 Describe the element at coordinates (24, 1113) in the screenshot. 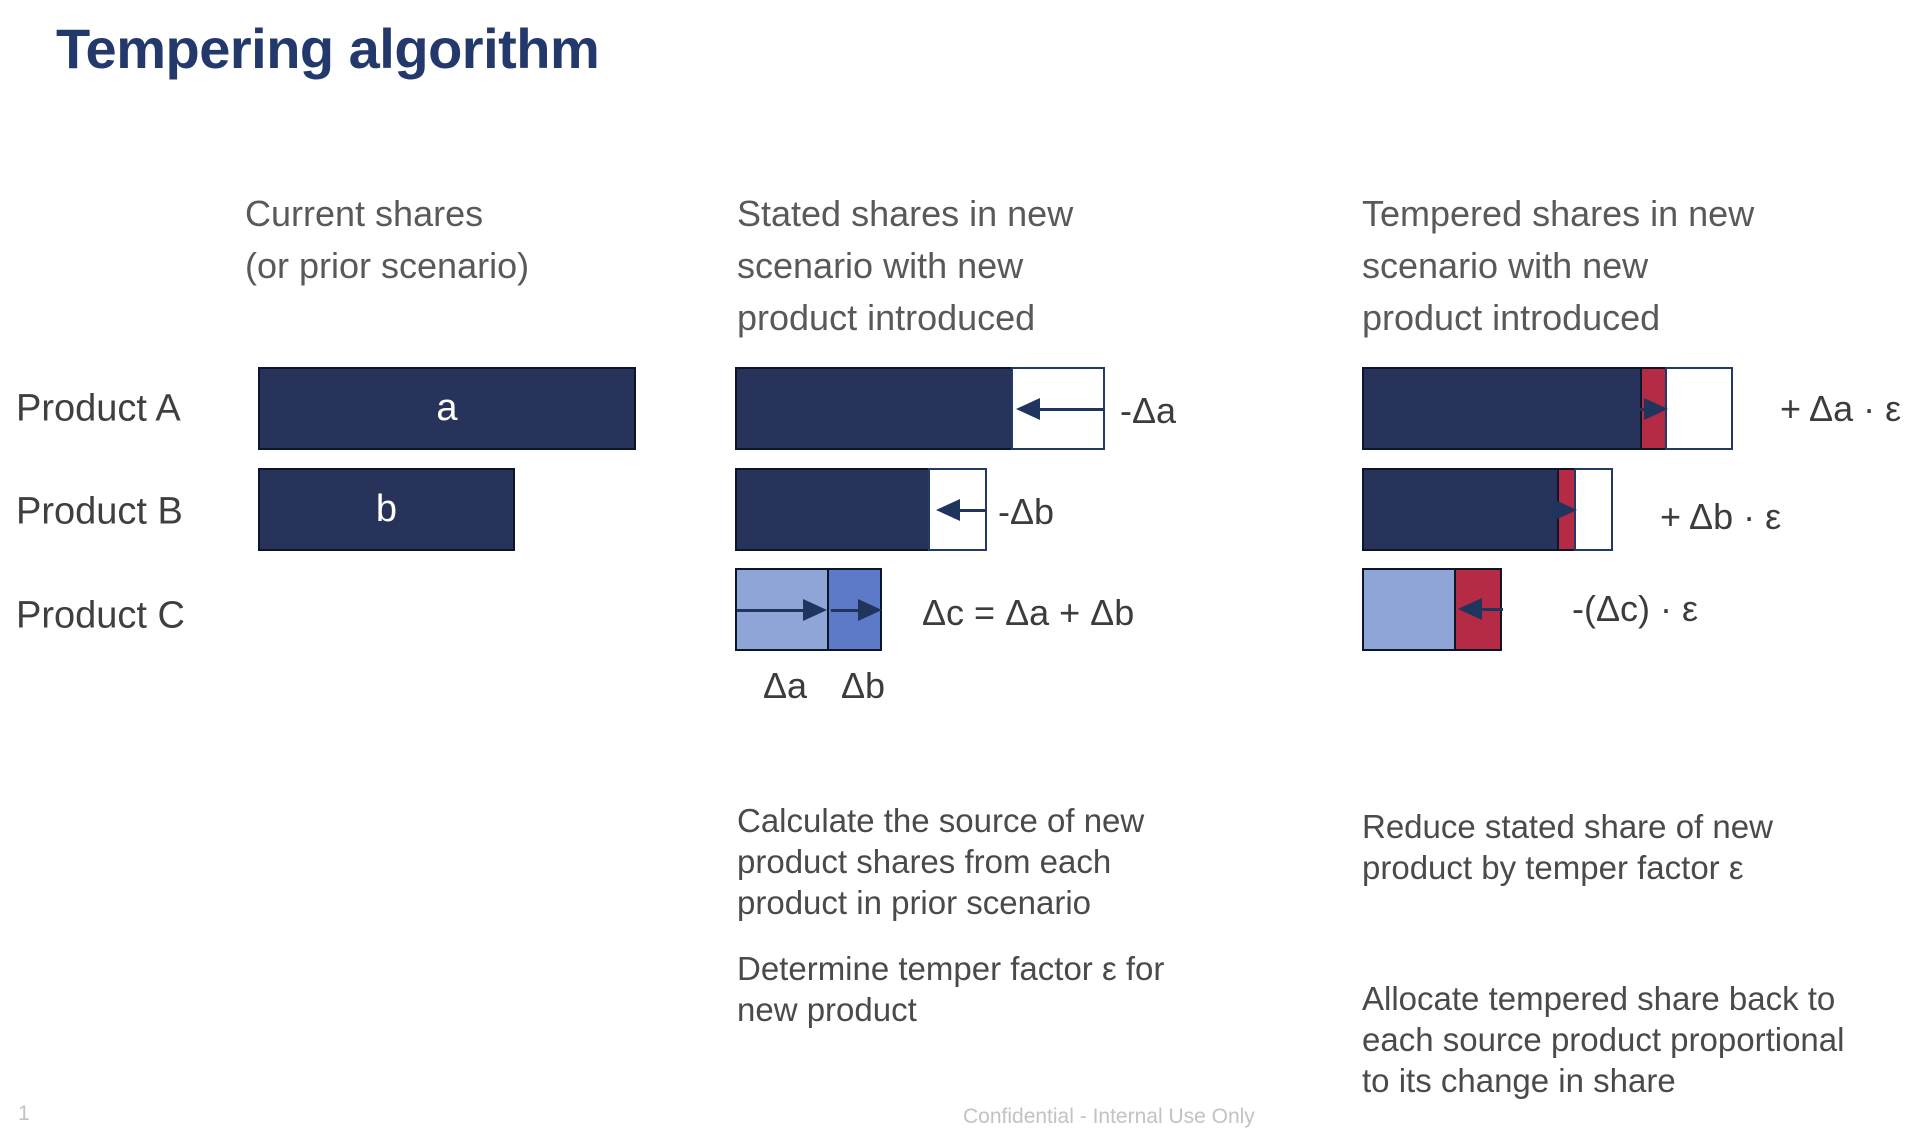

I see `page-number: 1` at that location.